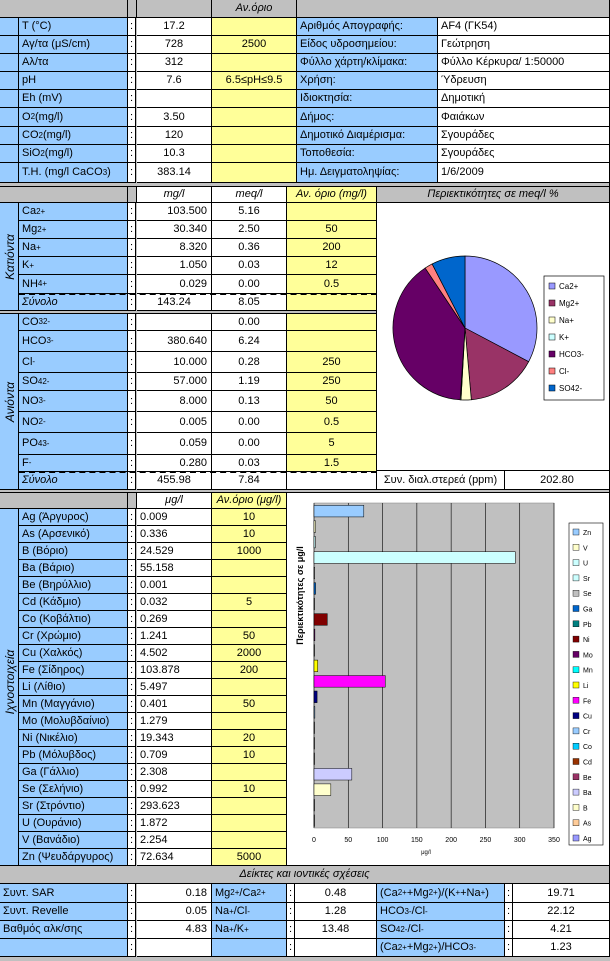 The image size is (610, 961). What do you see at coordinates (524, 63) in the screenshot?
I see `info-value: Φύλλο Κέρκυρα/ 1:50000` at bounding box center [524, 63].